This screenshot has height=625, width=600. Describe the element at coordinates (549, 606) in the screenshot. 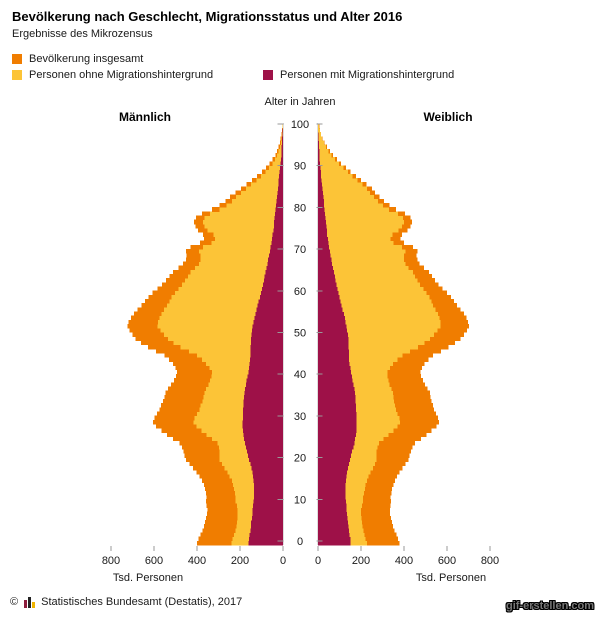

I see `watermark-text: gif-erstellen.com` at that location.